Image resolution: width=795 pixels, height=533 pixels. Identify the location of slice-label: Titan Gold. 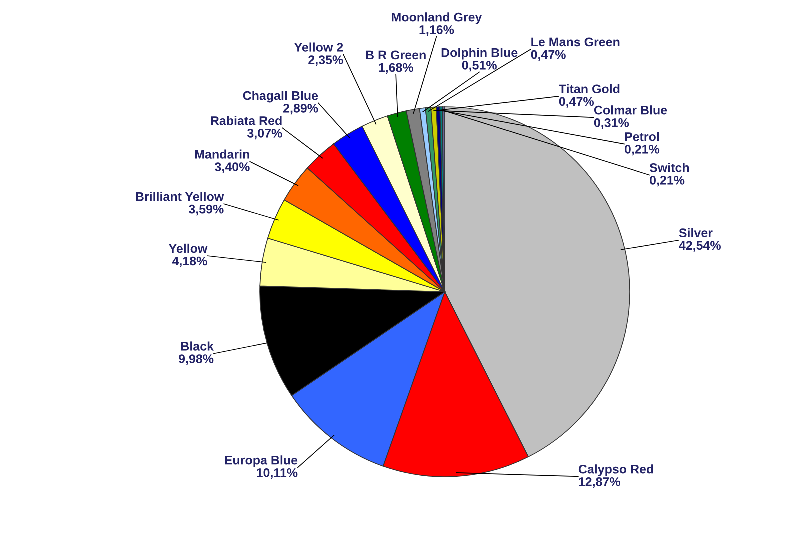
(589, 89).